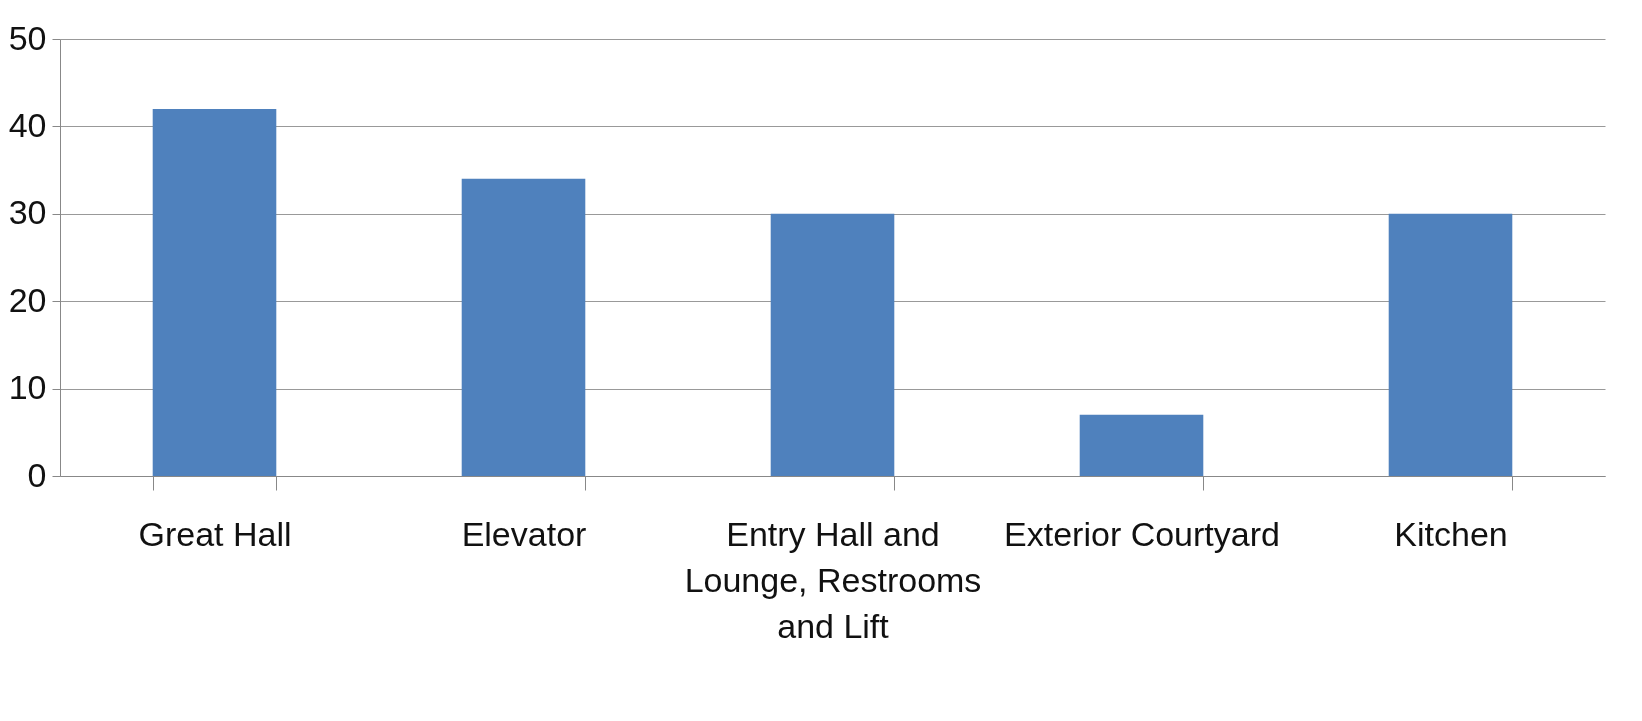 Image resolution: width=1642 pixels, height=721 pixels. What do you see at coordinates (27, 299) in the screenshot?
I see `y-tick-label: 20` at bounding box center [27, 299].